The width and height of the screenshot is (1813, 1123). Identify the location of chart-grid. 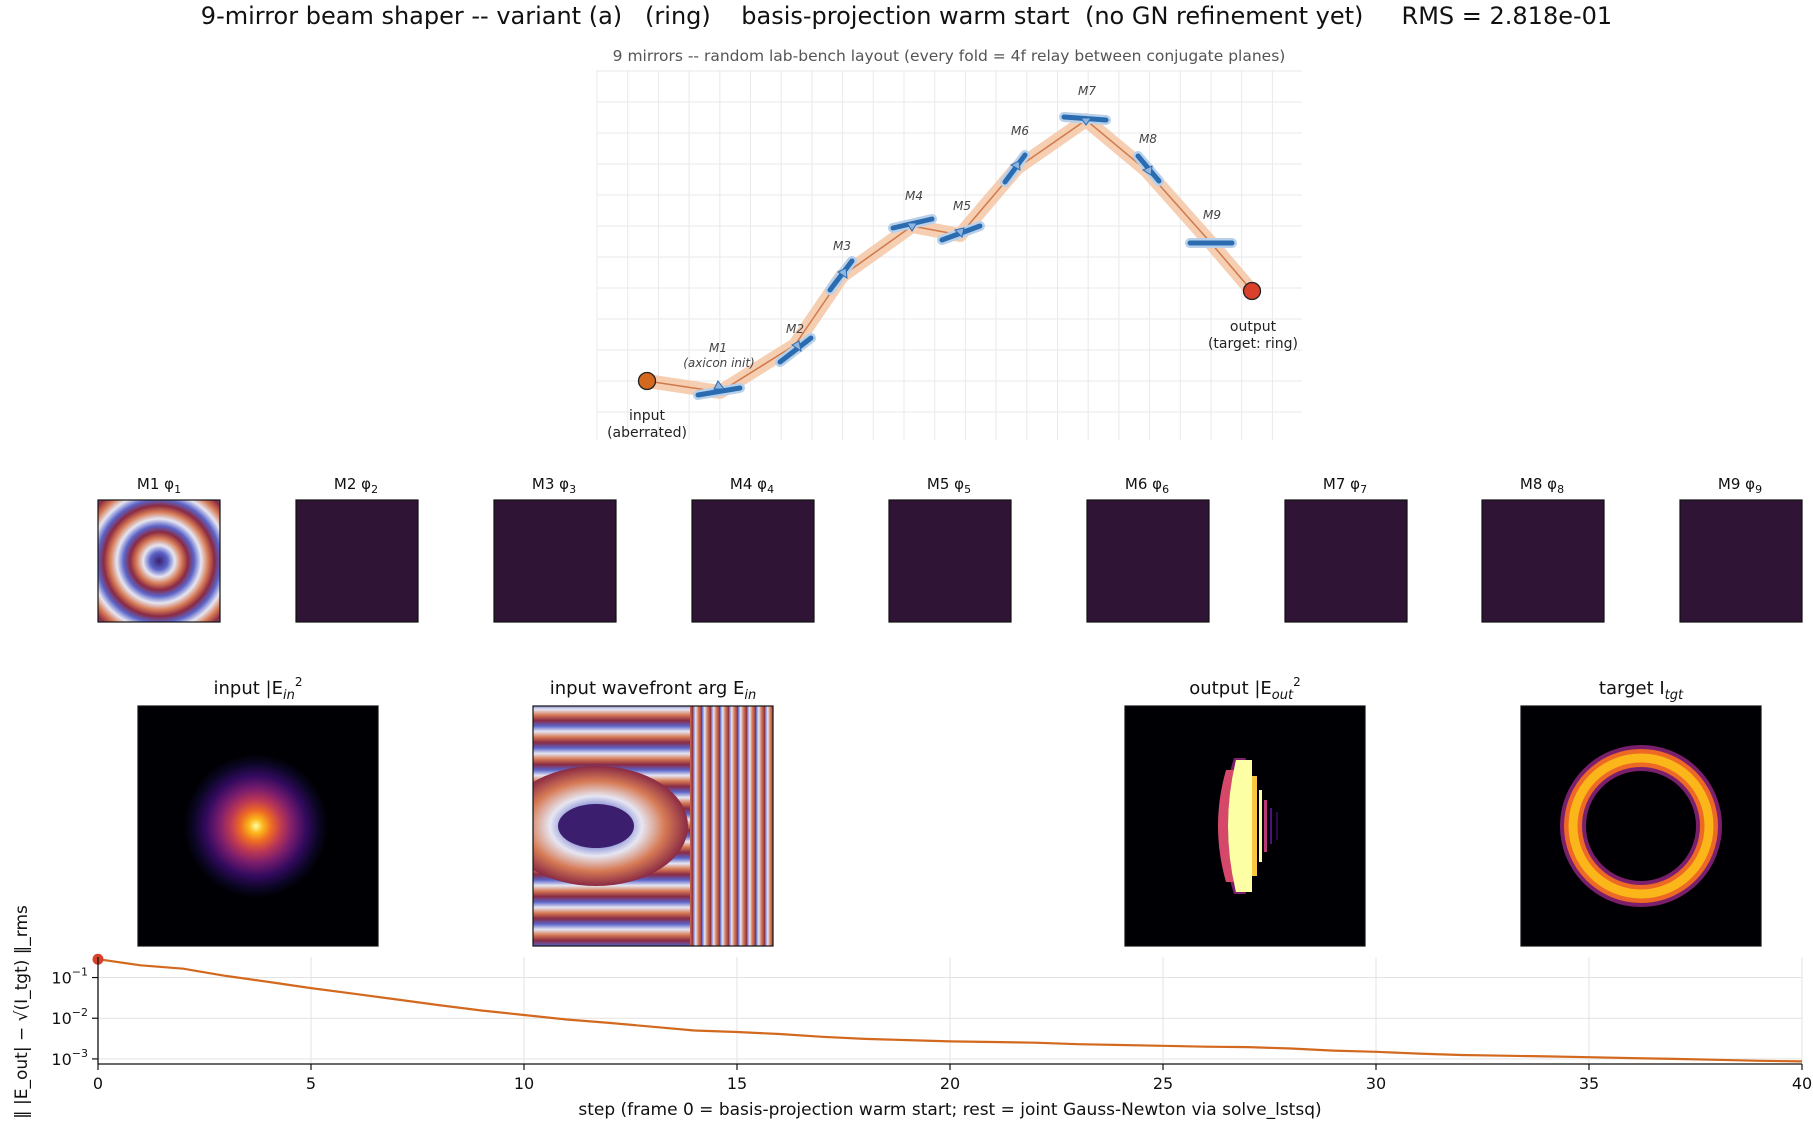
(950, 1010).